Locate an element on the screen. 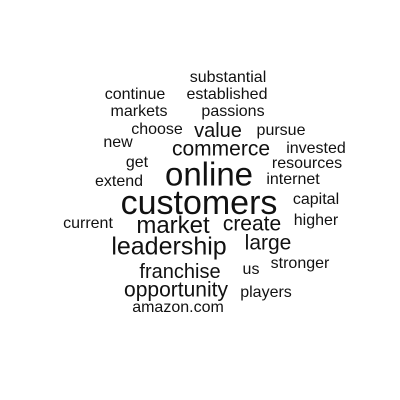 Image resolution: width=400 pixels, height=400 pixels. word-stronger: stronger is located at coordinates (300, 263).